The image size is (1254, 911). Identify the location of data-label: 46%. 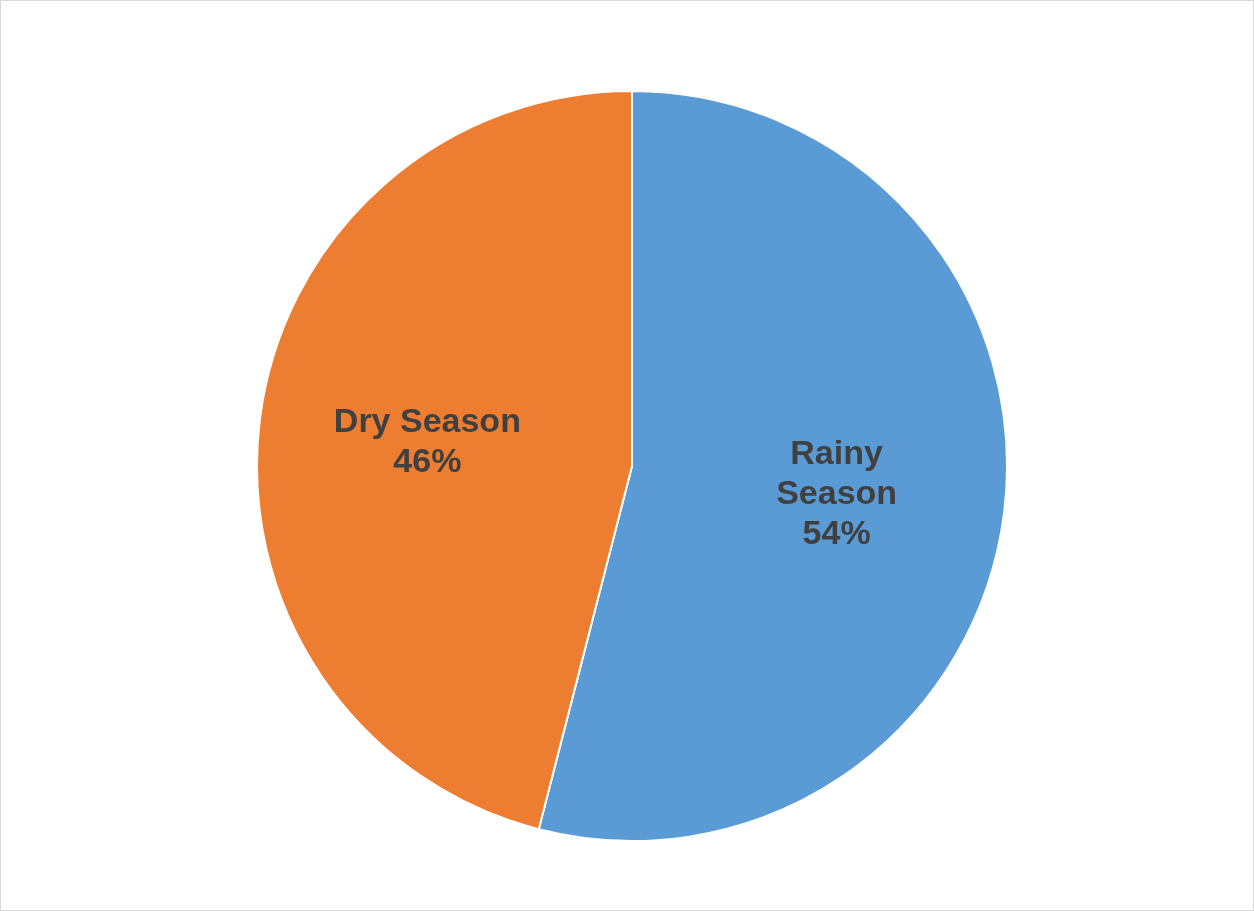
(427, 460).